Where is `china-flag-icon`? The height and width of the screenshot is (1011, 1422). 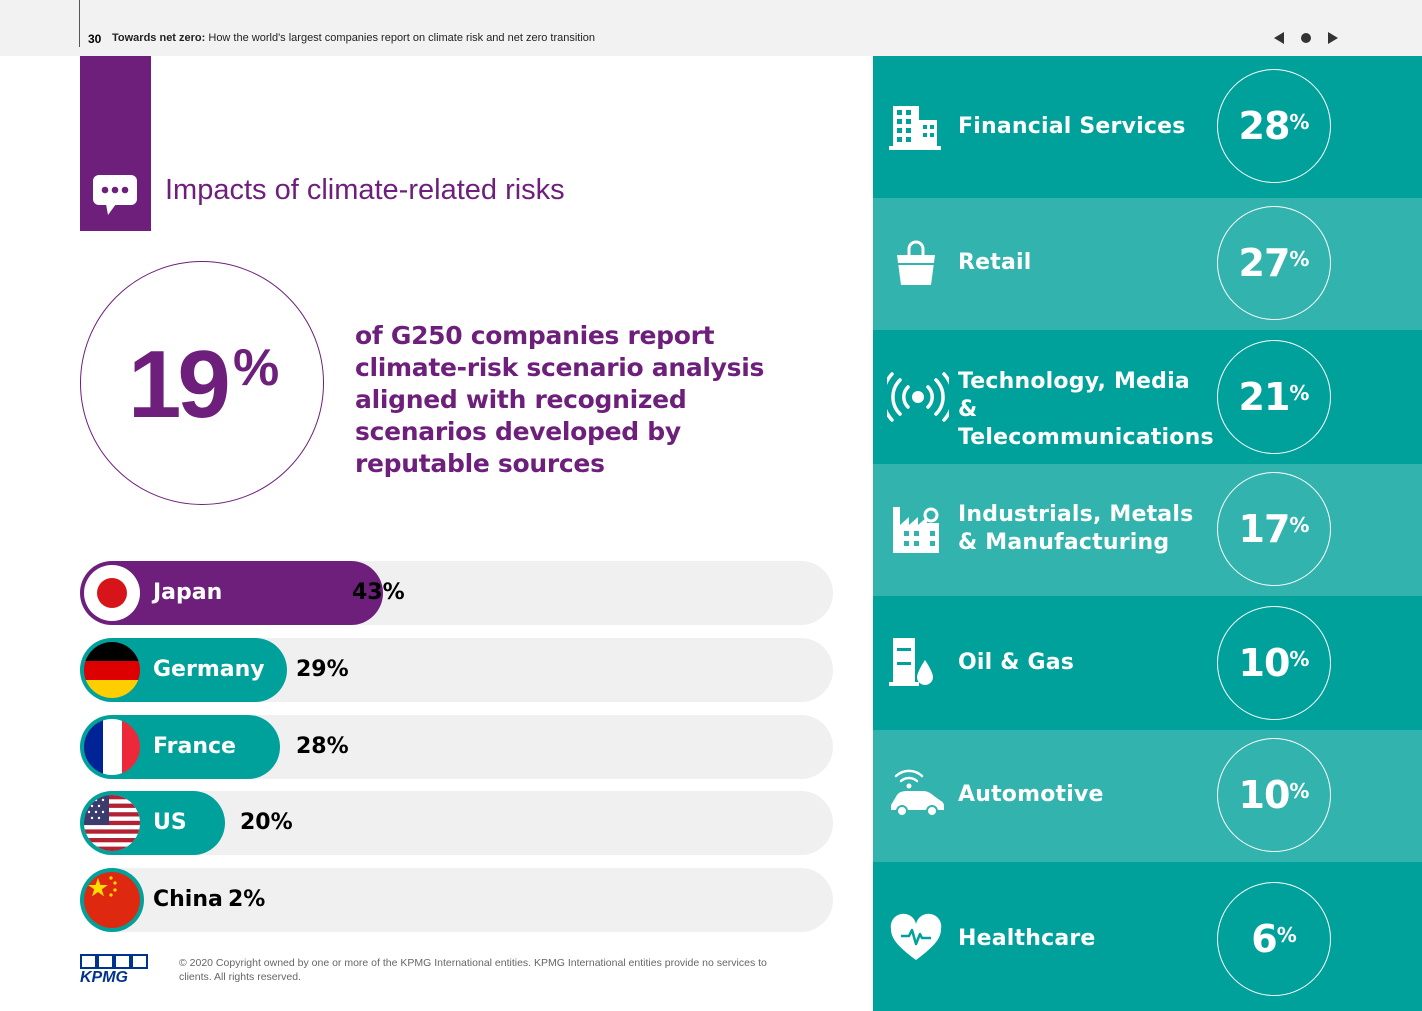
china-flag-icon is located at coordinates (112, 900).